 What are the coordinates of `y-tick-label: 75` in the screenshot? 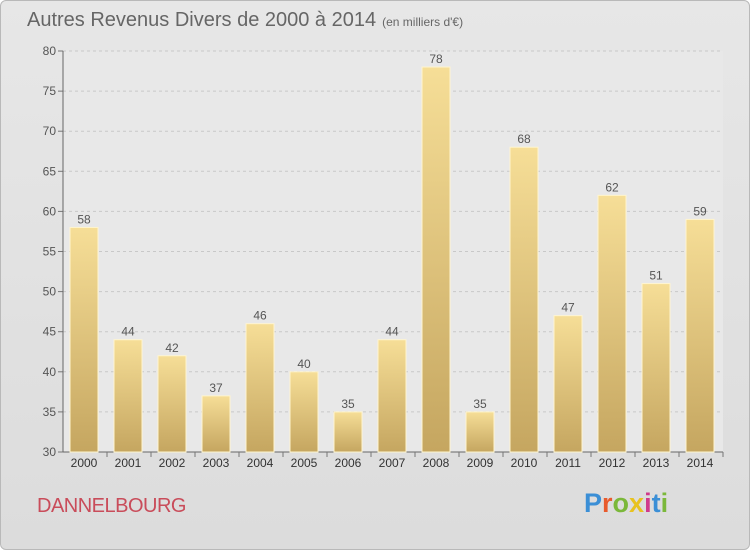 It's located at (50, 91).